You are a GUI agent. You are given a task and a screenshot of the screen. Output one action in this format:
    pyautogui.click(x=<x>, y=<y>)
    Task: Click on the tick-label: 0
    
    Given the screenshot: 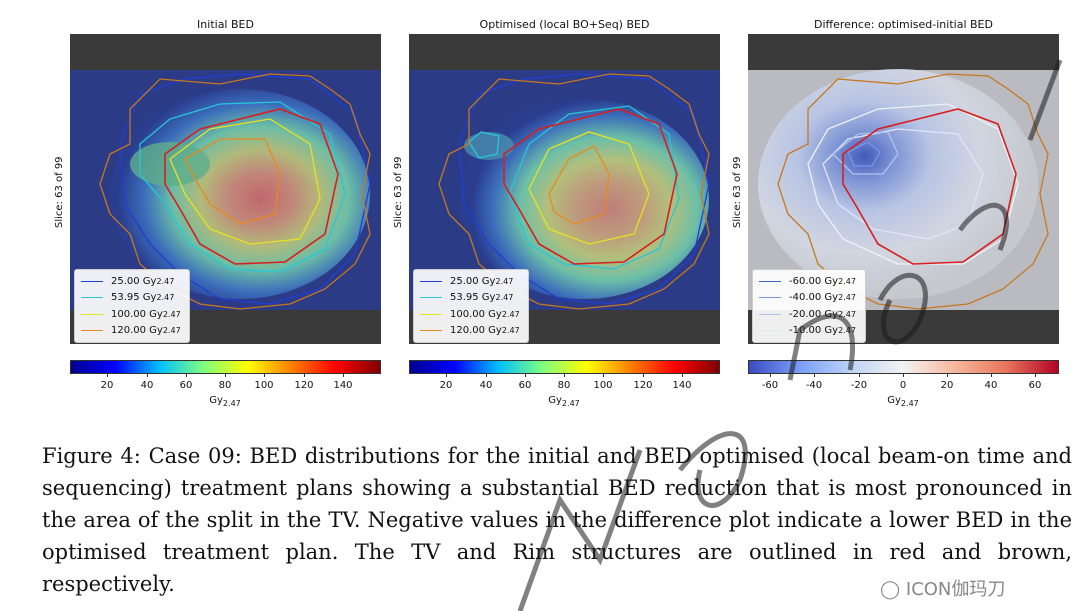 What is the action you would take?
    pyautogui.click(x=903, y=385)
    